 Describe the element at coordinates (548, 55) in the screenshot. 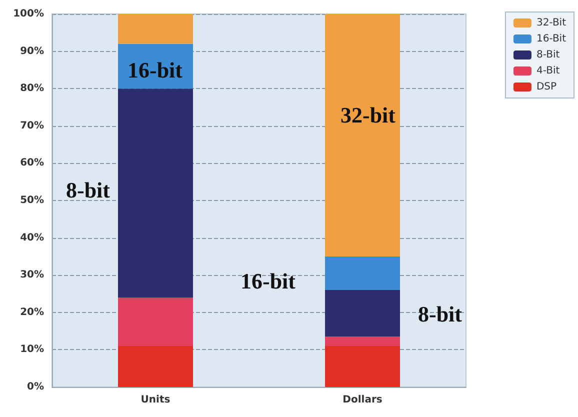

I see `legend-label: 8-Bit` at that location.